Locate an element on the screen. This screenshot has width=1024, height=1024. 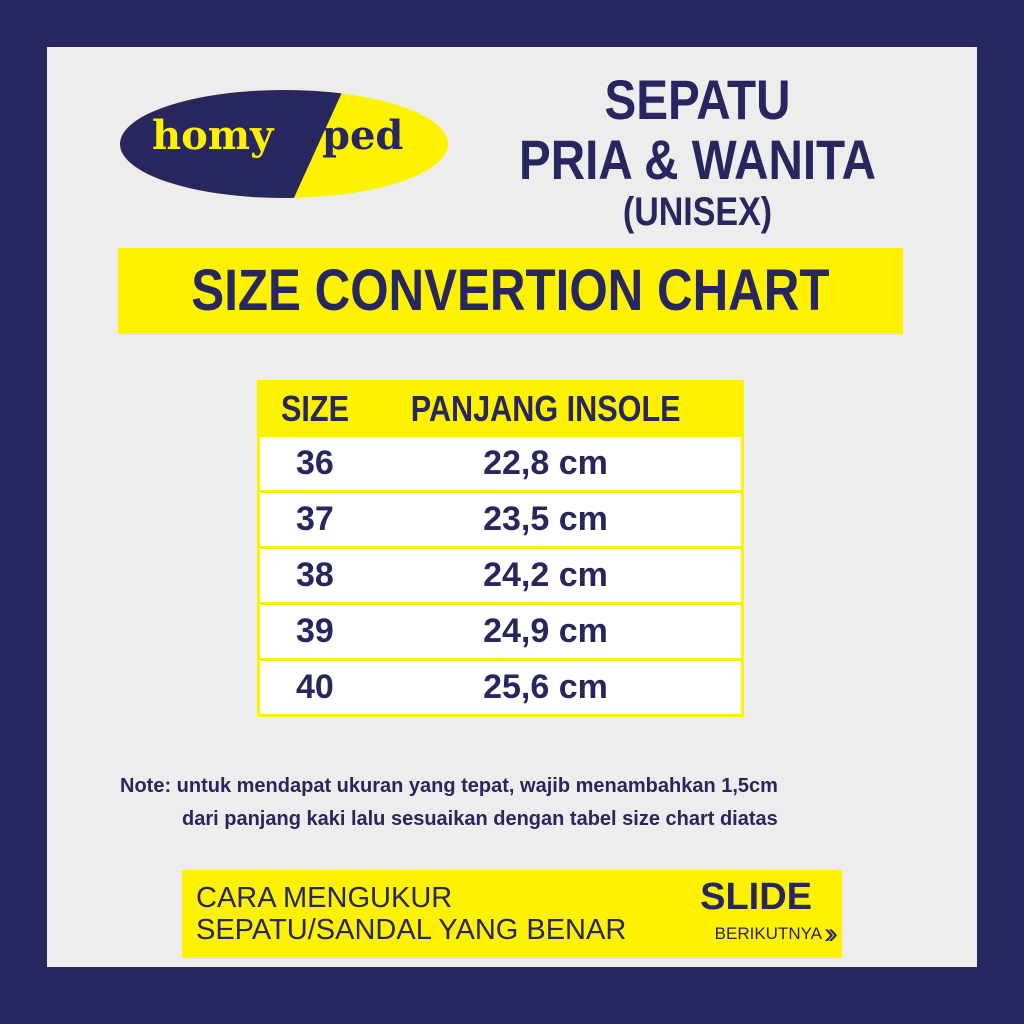
banner-text: SIZE CONVERTION CHART is located at coordinates (510, 290).